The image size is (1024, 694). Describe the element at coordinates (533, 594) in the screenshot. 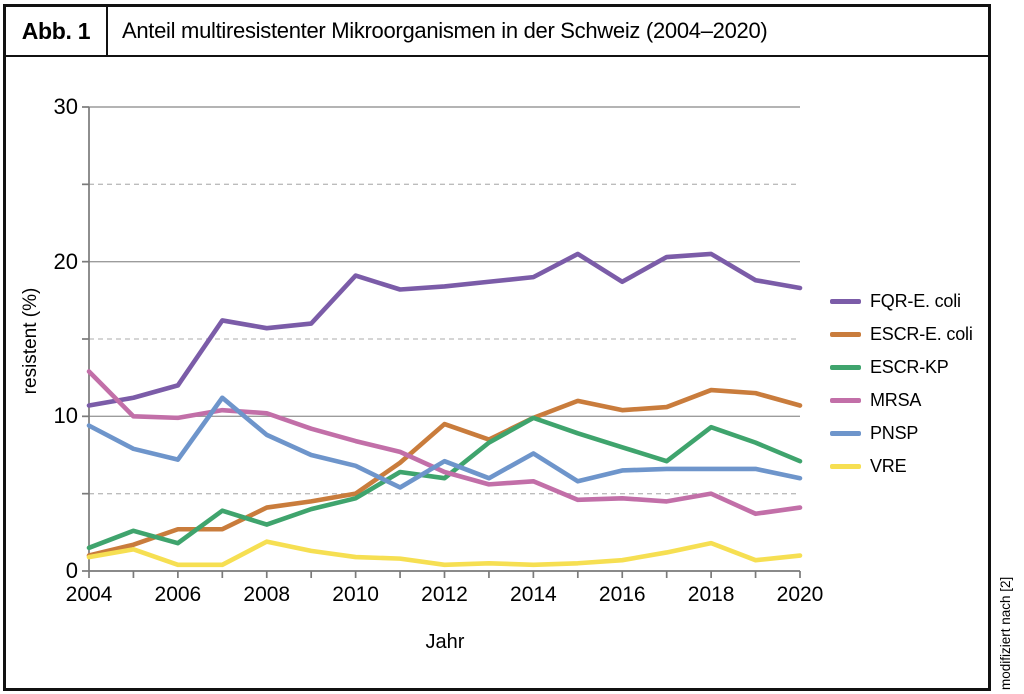

I see `x-tick-label: 2014` at that location.